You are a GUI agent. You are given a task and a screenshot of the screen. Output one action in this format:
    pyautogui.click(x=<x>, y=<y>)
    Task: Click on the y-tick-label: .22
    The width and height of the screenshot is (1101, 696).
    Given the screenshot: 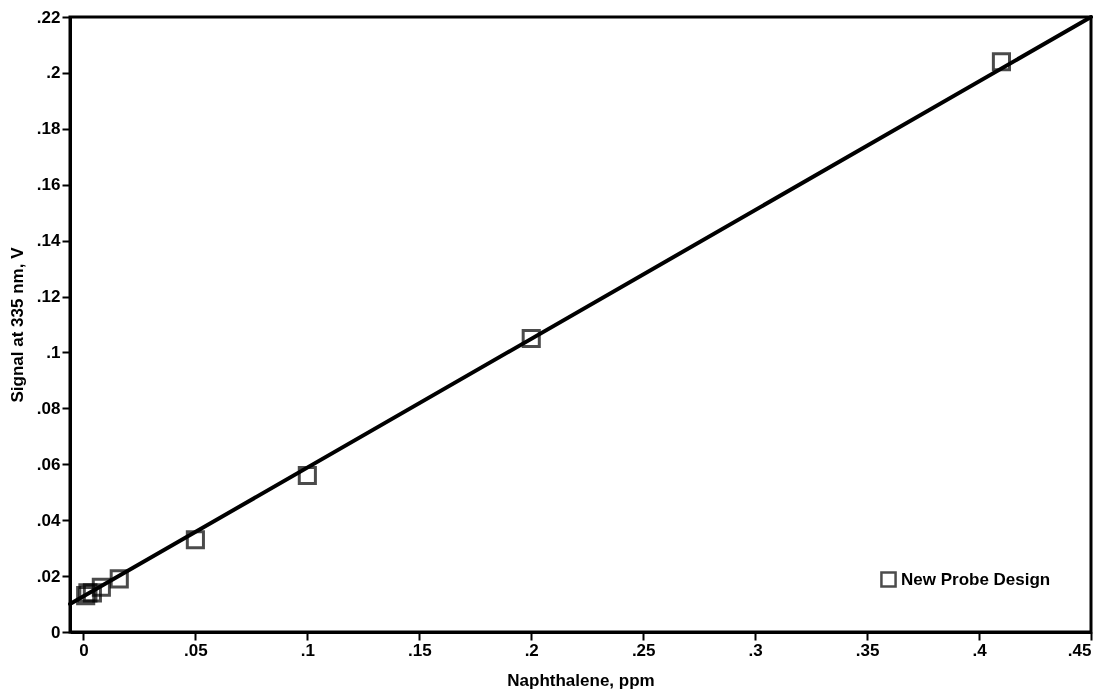 What is the action you would take?
    pyautogui.click(x=48, y=17)
    